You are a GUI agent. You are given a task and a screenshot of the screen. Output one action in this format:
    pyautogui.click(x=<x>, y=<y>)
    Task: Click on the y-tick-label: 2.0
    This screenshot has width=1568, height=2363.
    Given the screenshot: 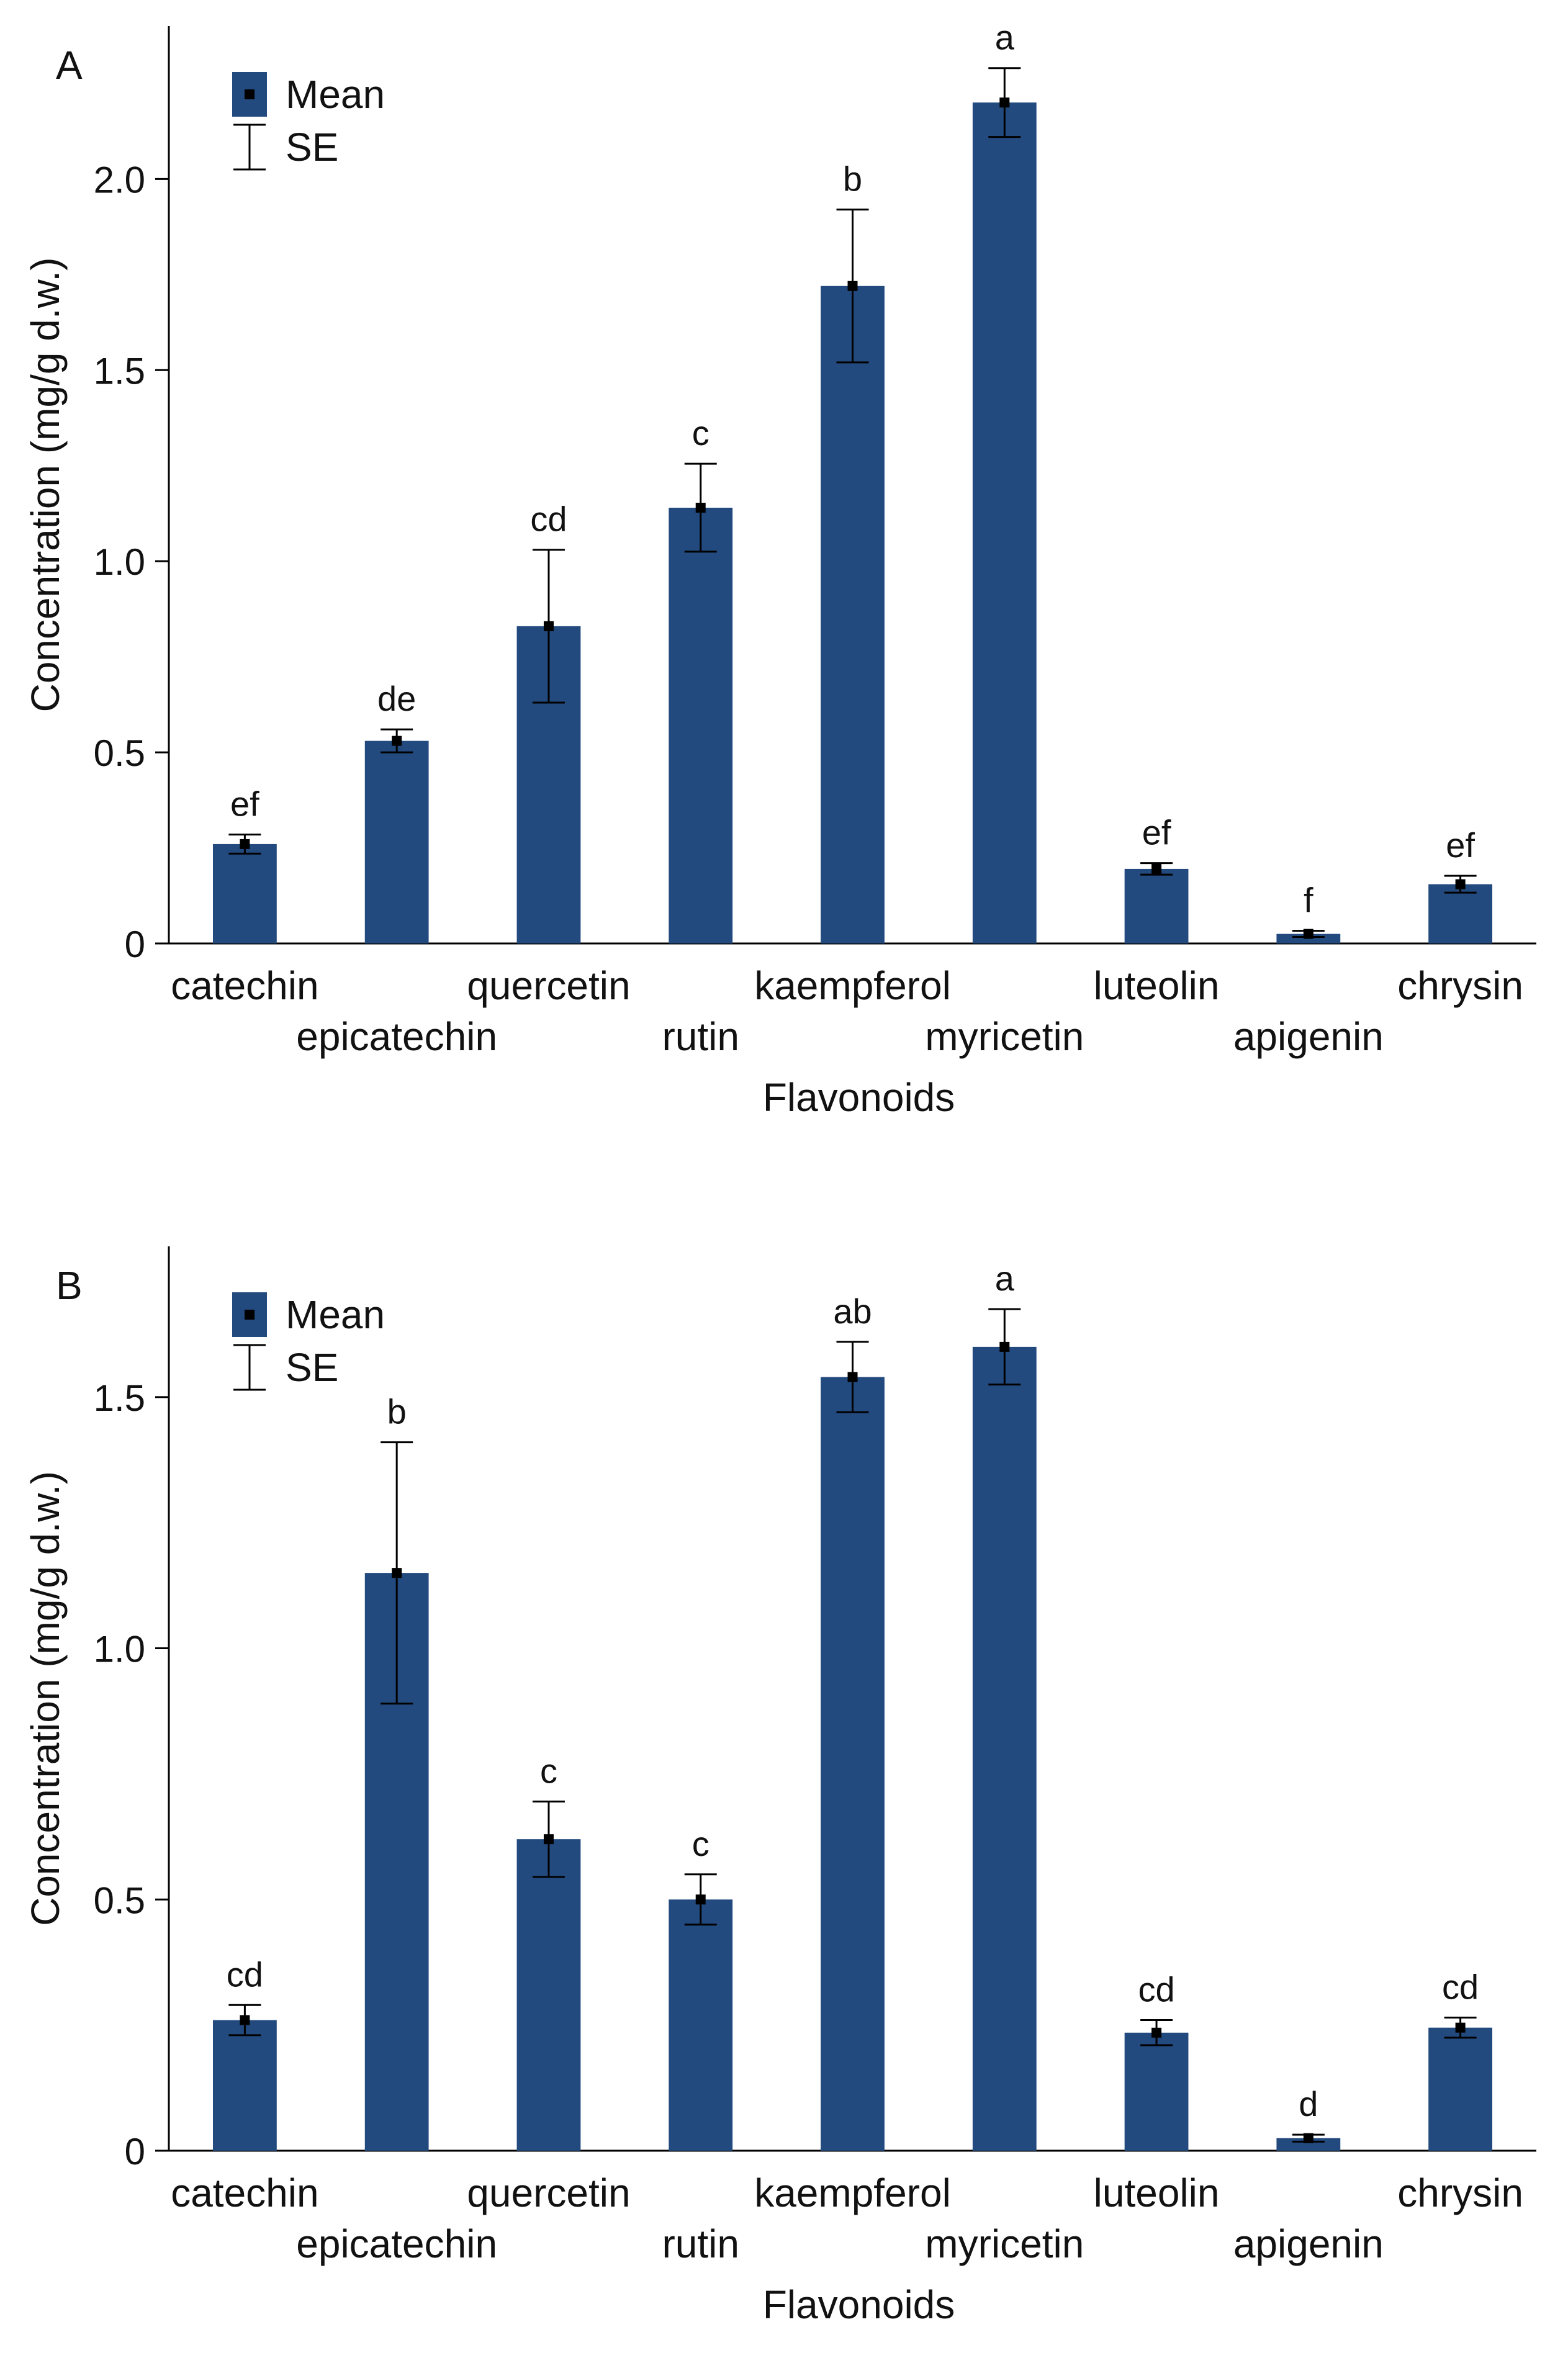 What is the action you would take?
    pyautogui.click(x=119, y=179)
    